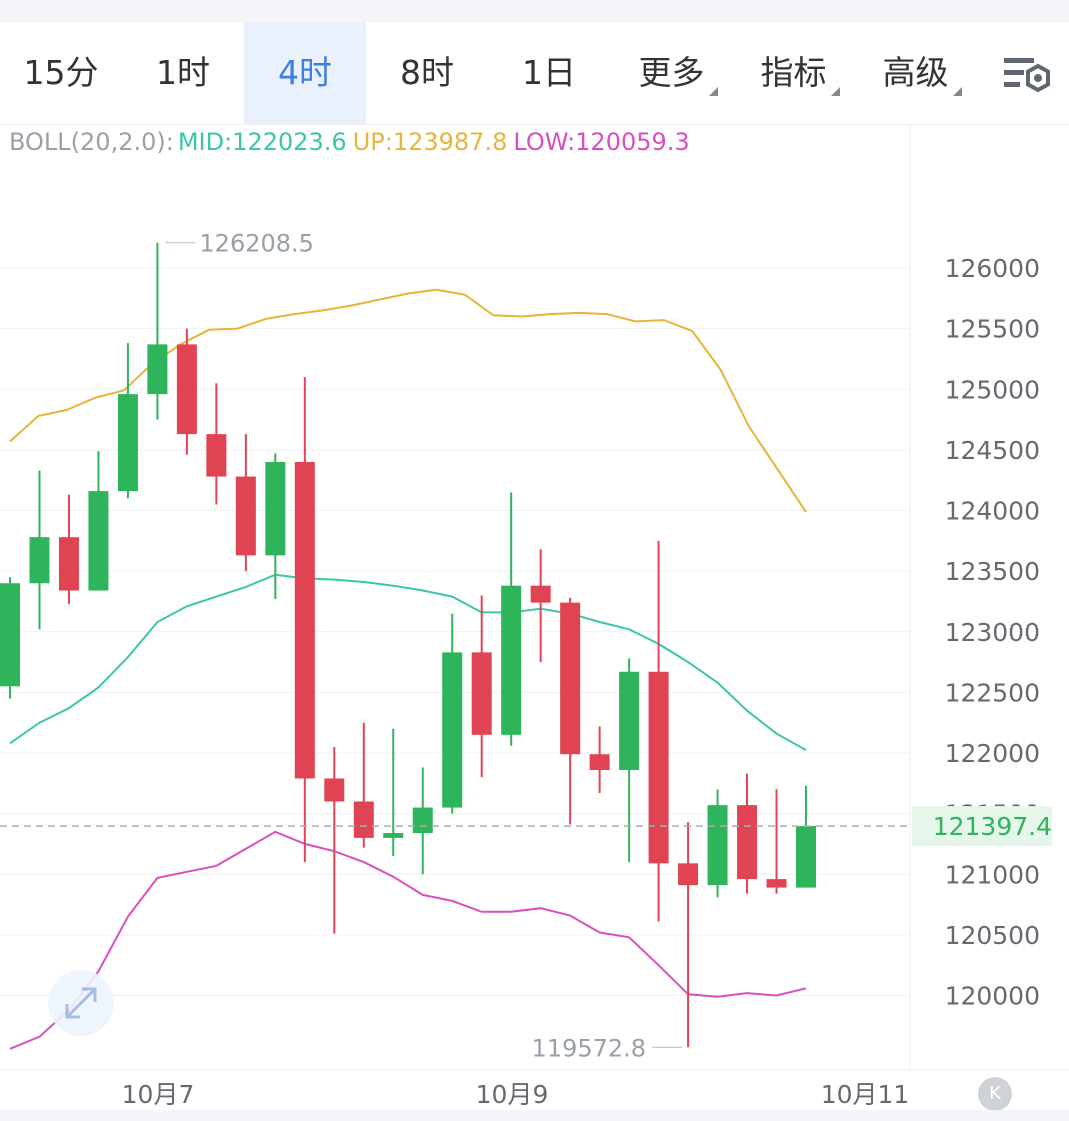  I want to click on y-tick-label: 125500, so click(992, 329).